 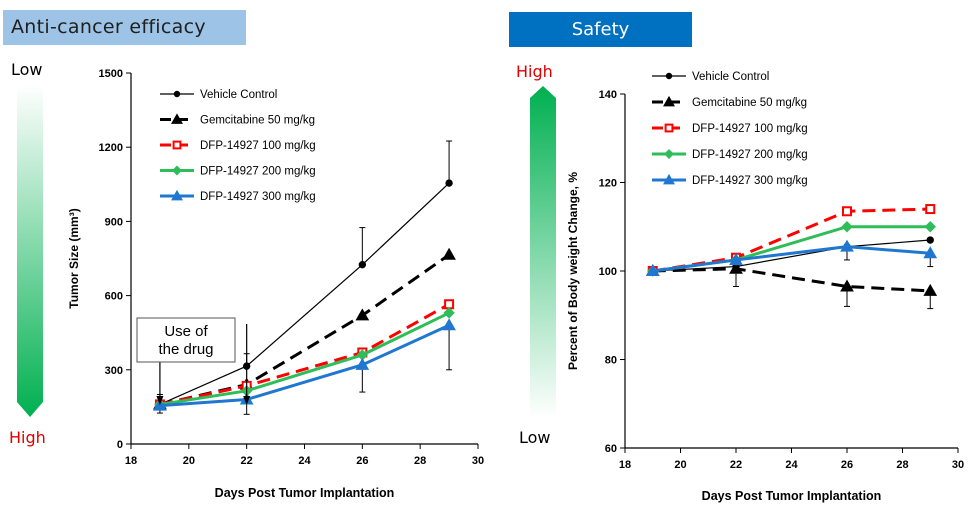 What do you see at coordinates (573, 271) in the screenshot?
I see `y-axis-title: Percent of Body weight Change, %` at bounding box center [573, 271].